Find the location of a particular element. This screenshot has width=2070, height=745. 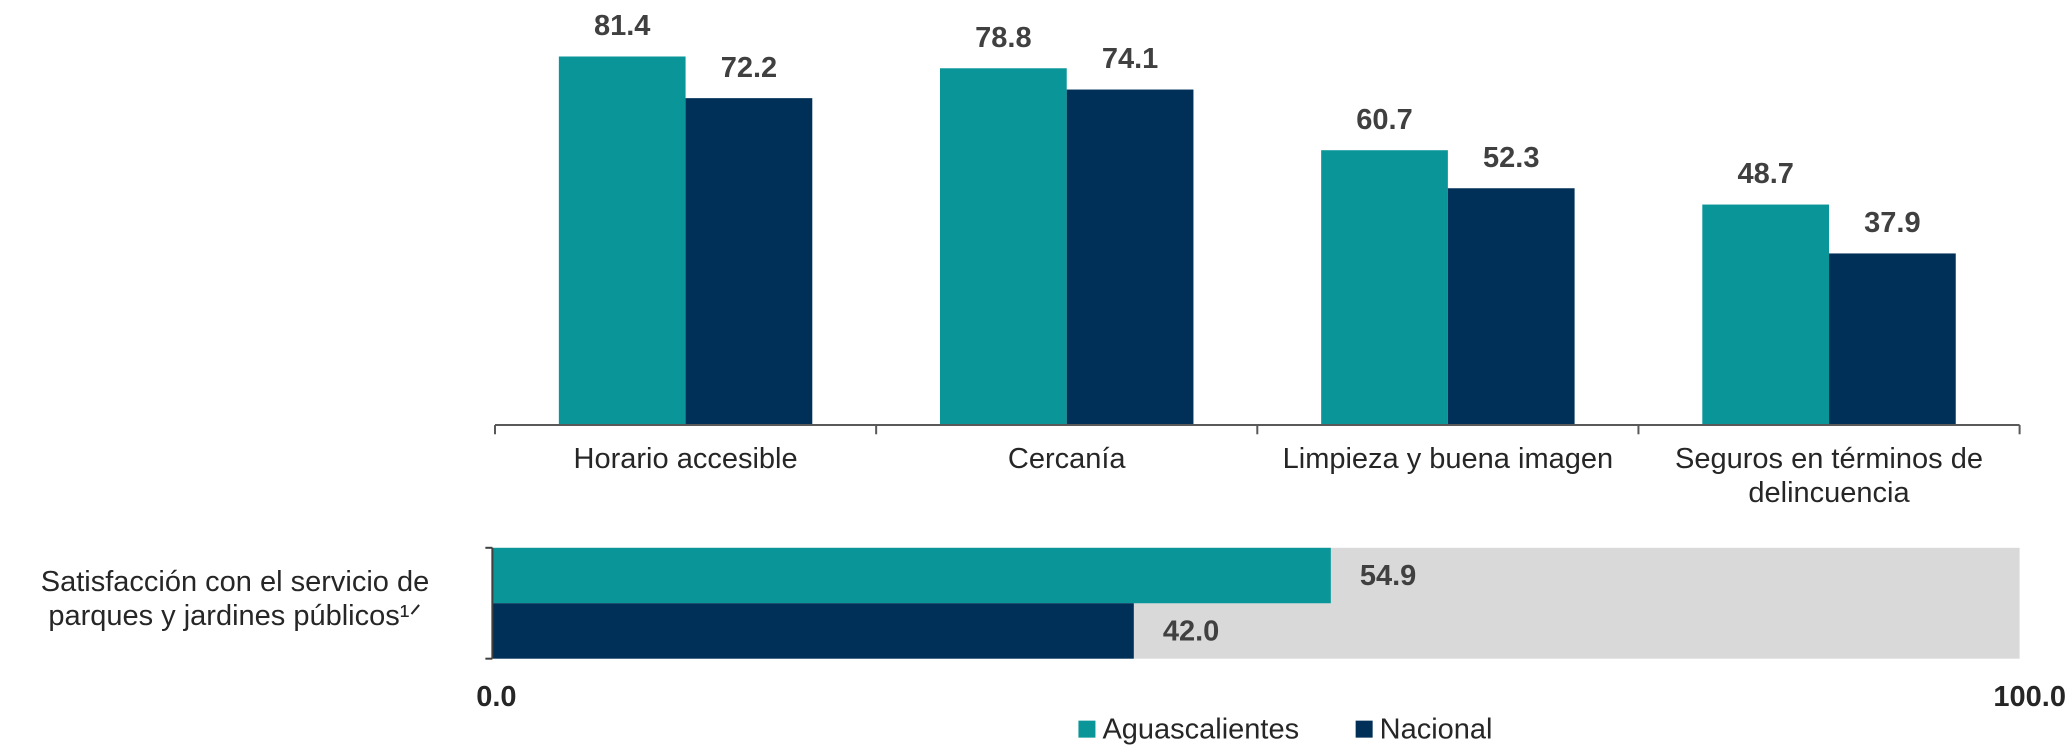

data-label: 54.9 is located at coordinates (1388, 576).